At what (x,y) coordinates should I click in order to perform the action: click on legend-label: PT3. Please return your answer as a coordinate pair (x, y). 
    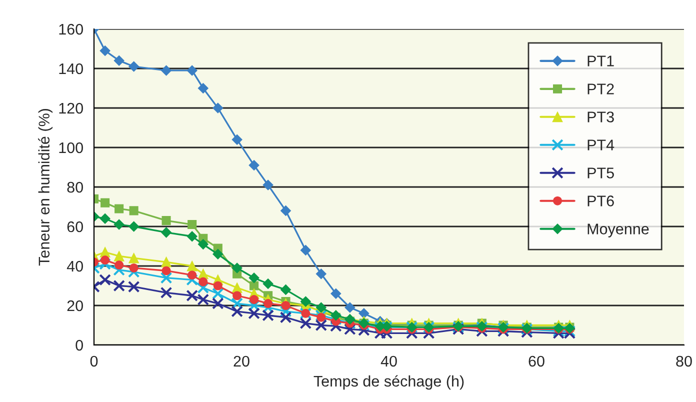
    Looking at the image, I should click on (601, 117).